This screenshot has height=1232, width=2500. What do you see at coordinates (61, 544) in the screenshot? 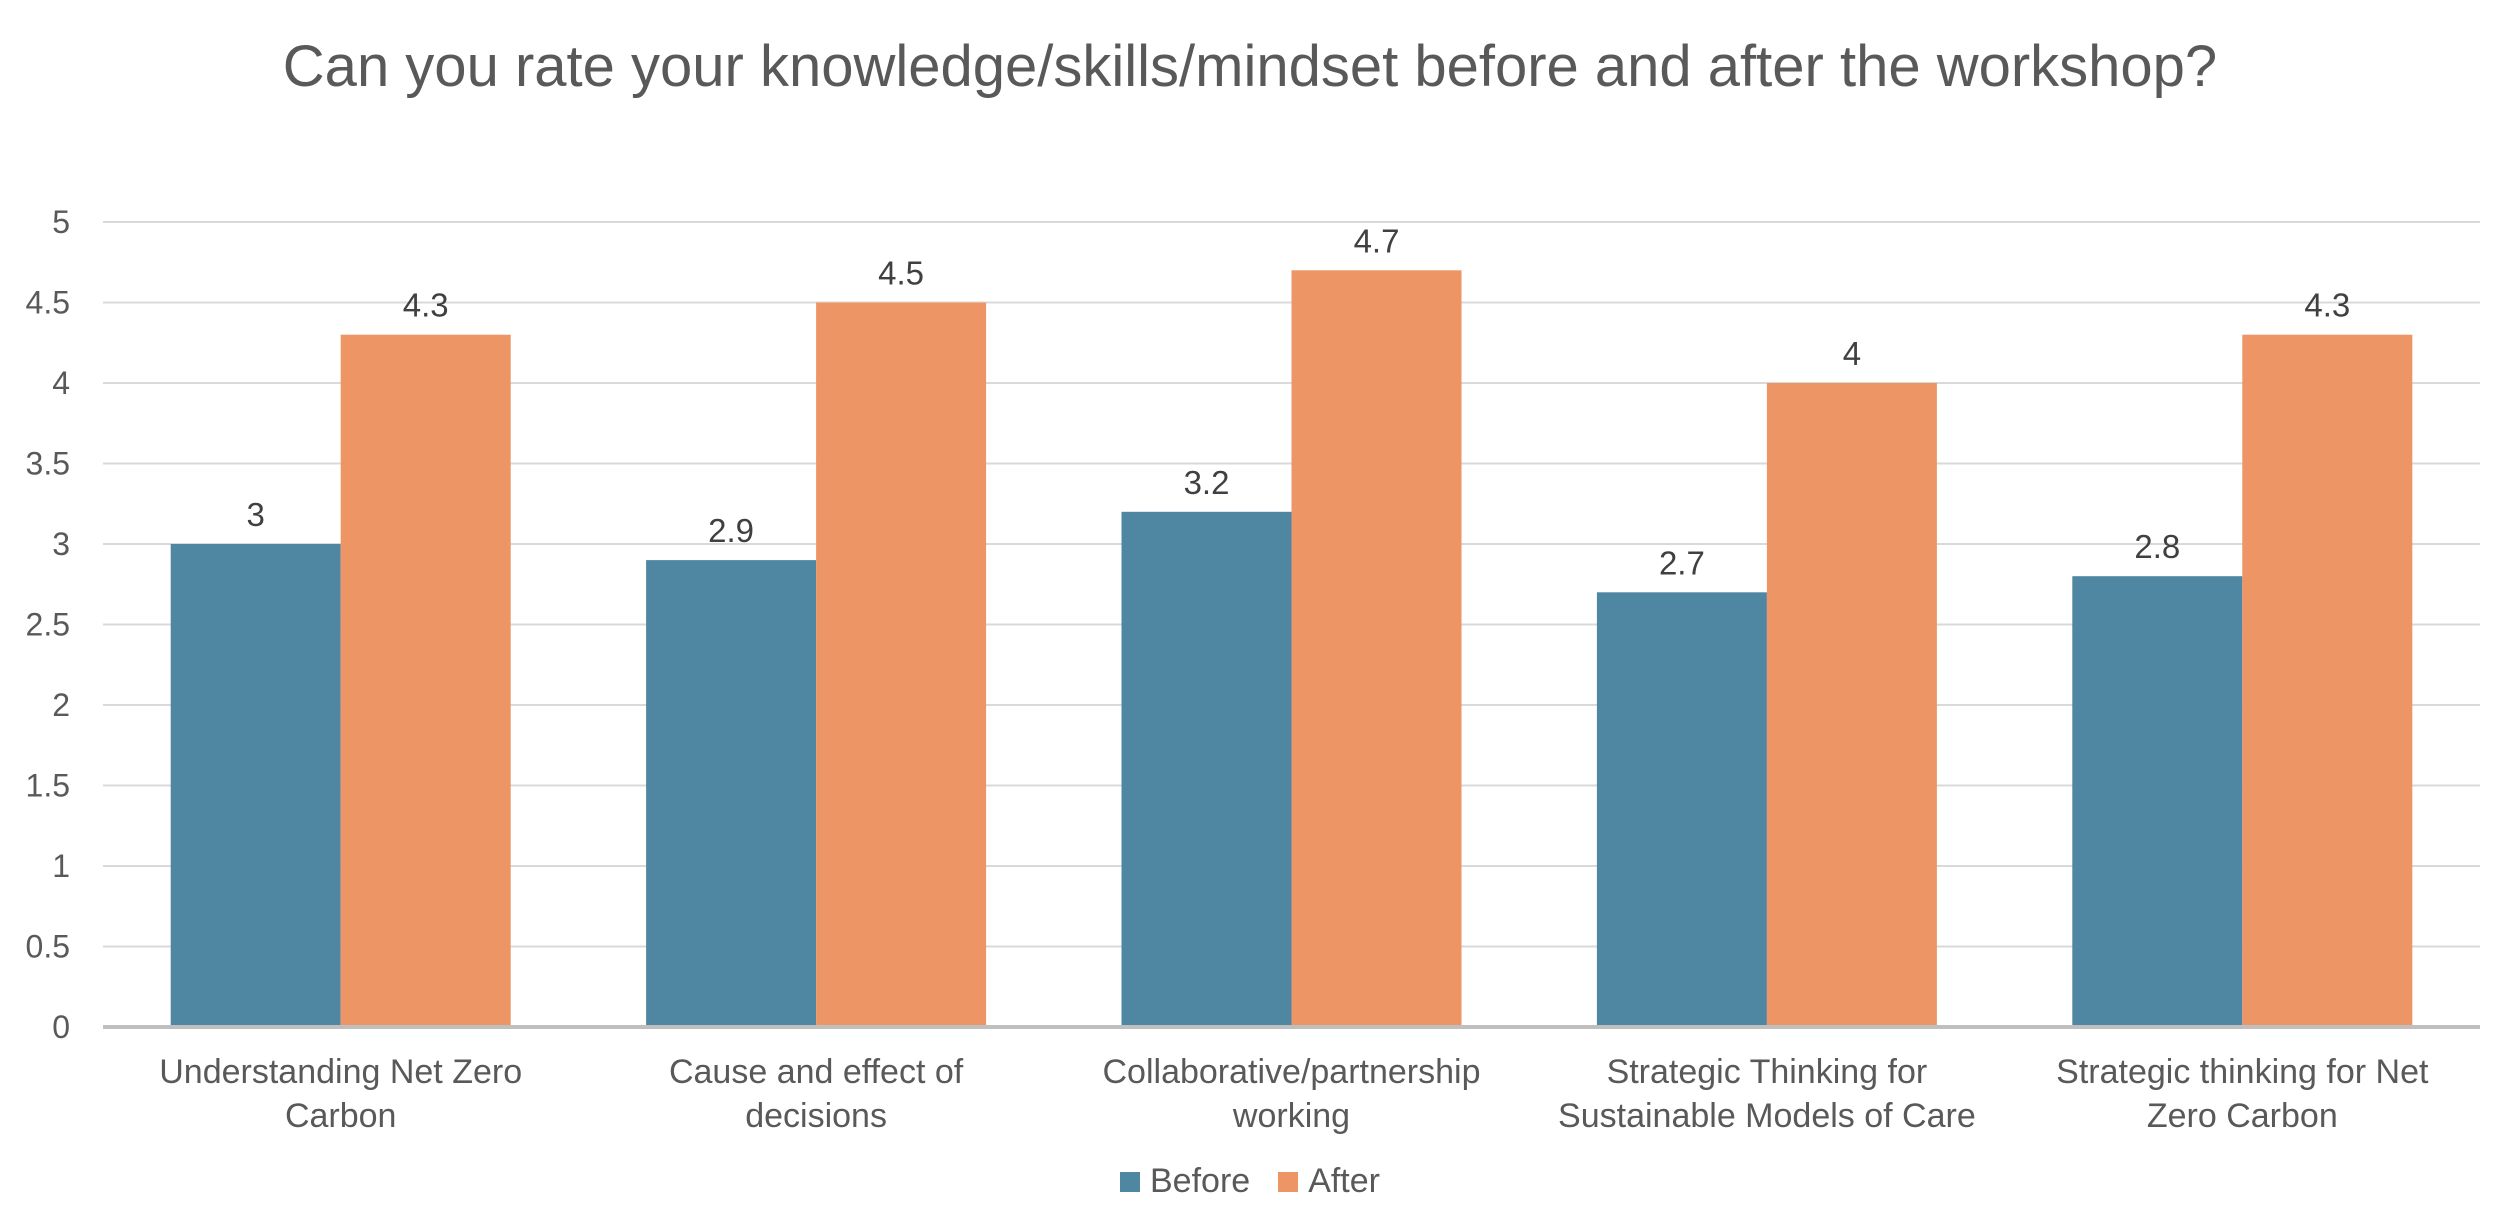
I see `y-tick-label: 3` at bounding box center [61, 544].